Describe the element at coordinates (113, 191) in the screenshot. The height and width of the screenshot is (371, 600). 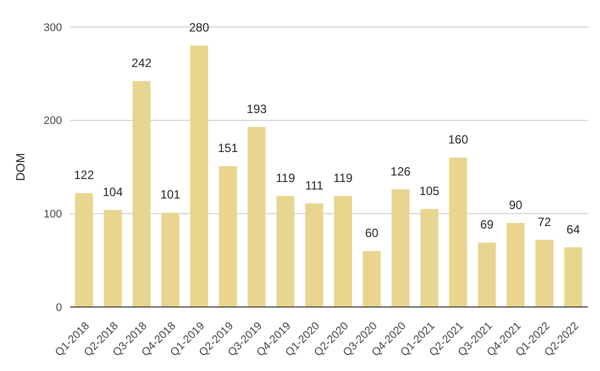
I see `data-label: 104` at that location.